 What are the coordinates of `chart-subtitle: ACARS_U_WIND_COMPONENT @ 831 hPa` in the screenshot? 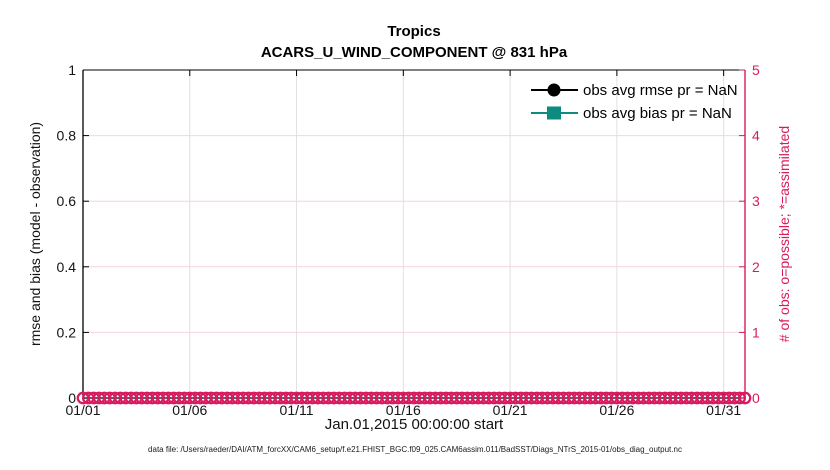 It's located at (414, 52).